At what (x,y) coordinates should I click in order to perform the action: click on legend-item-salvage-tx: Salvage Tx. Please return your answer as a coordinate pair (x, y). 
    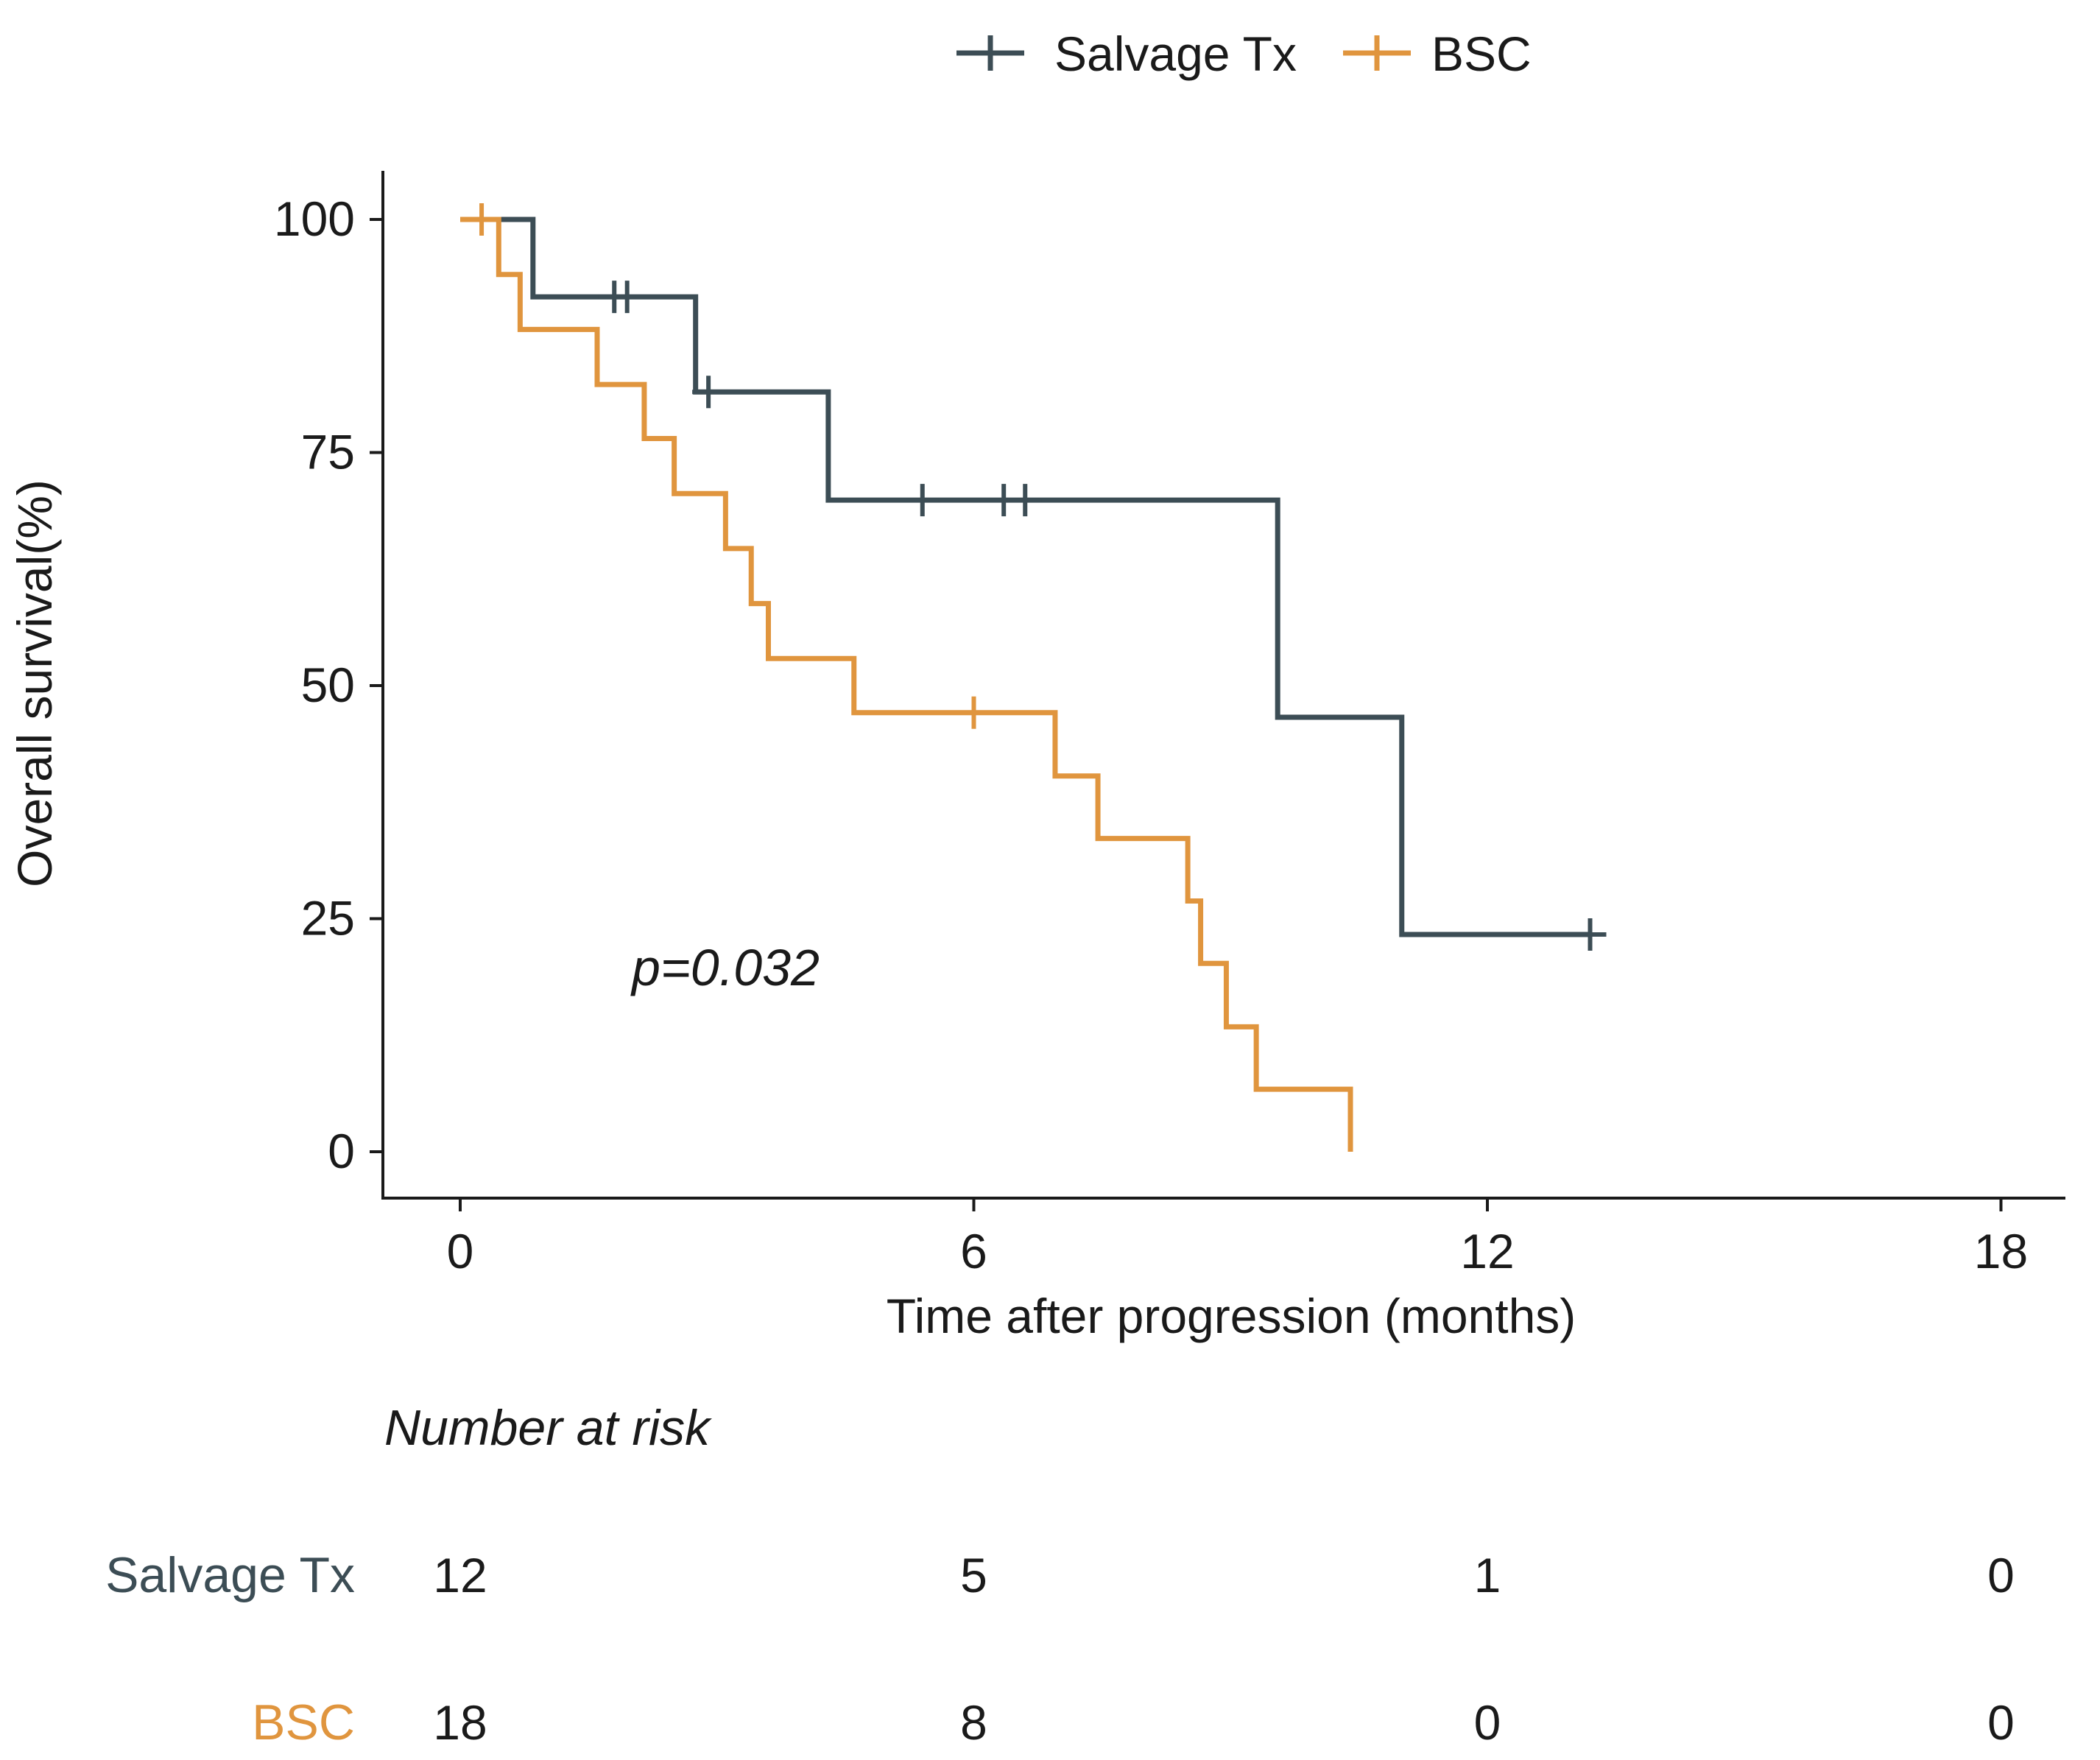
    Looking at the image, I should click on (1126, 54).